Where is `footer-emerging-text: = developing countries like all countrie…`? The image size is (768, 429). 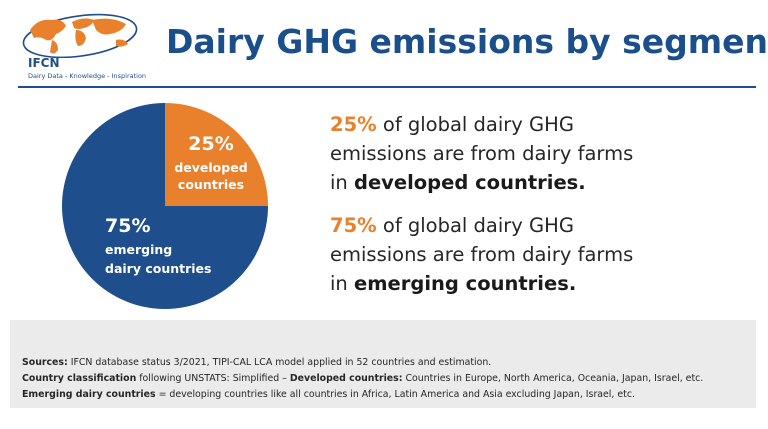
footer-emerging-text: = developing countries like all countrie… is located at coordinates (395, 394).